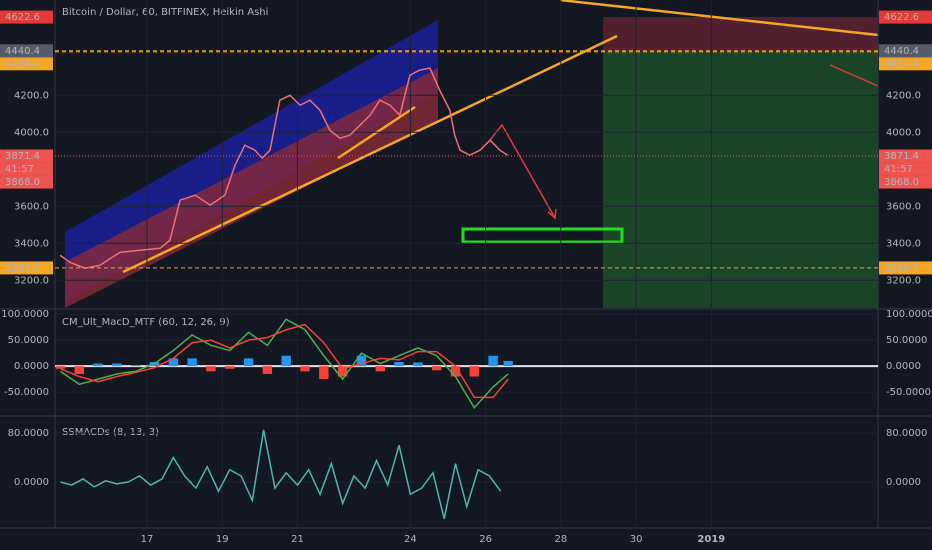  What do you see at coordinates (542, 235) in the screenshot?
I see `support-box` at bounding box center [542, 235].